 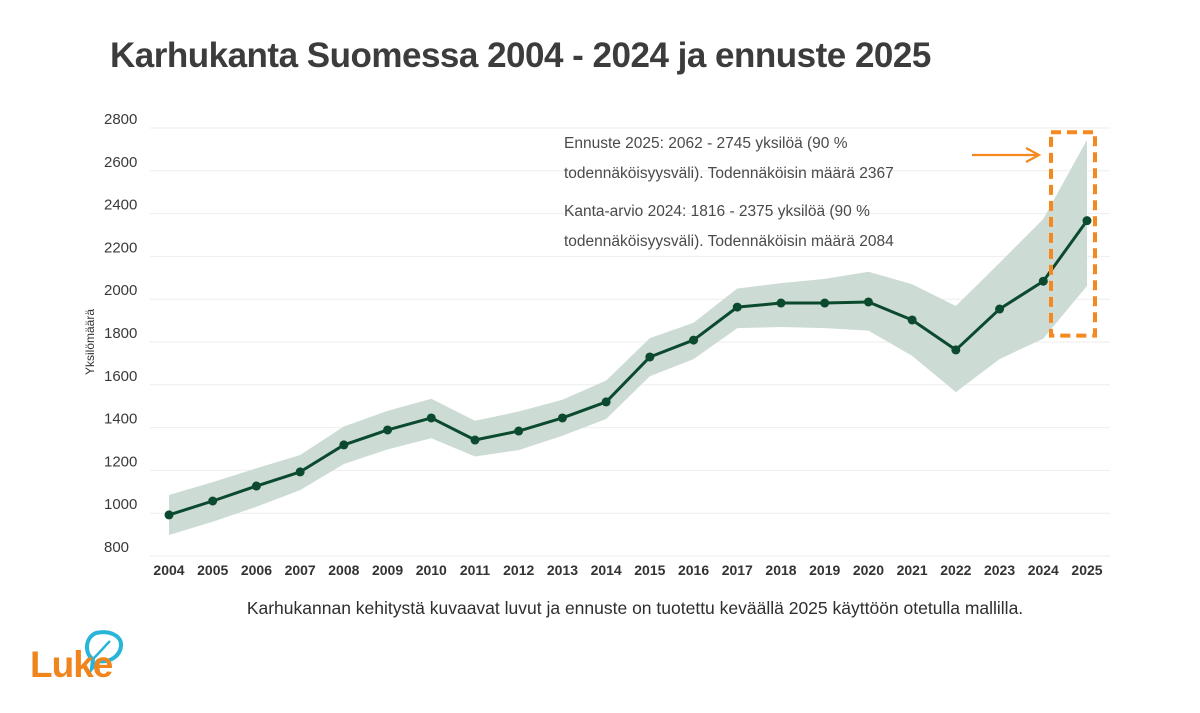 What do you see at coordinates (999, 570) in the screenshot?
I see `x-tick-label: 2023` at bounding box center [999, 570].